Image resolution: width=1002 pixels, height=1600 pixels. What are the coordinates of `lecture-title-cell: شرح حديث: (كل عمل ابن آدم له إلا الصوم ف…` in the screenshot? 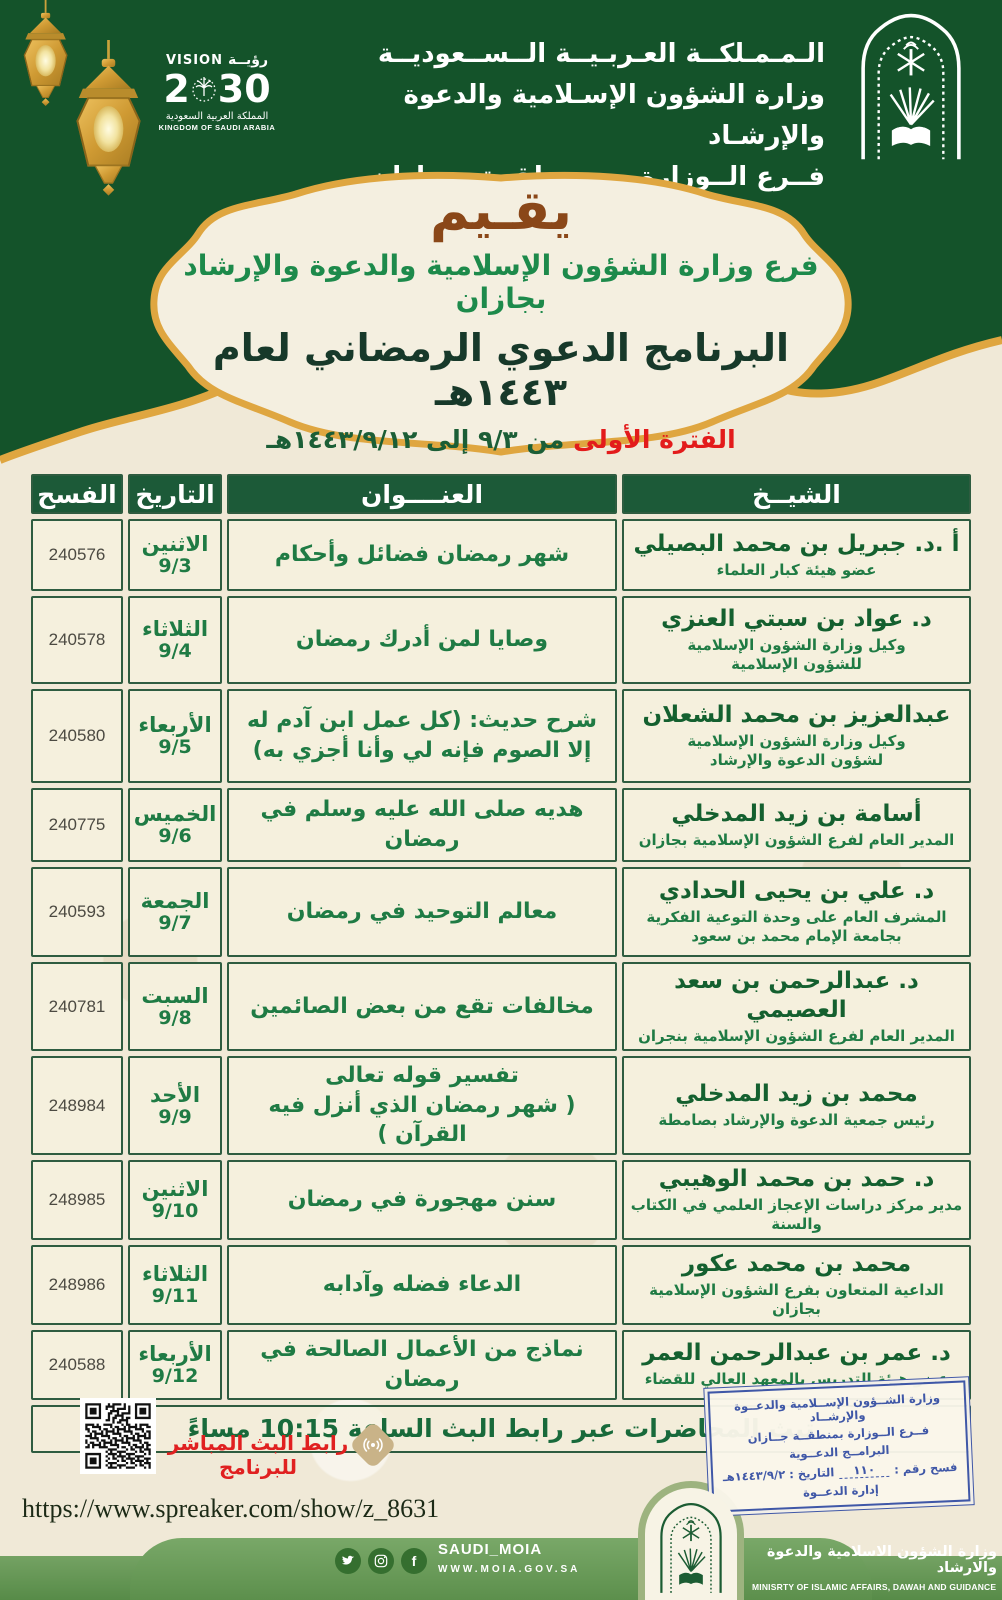 It's located at (422, 736).